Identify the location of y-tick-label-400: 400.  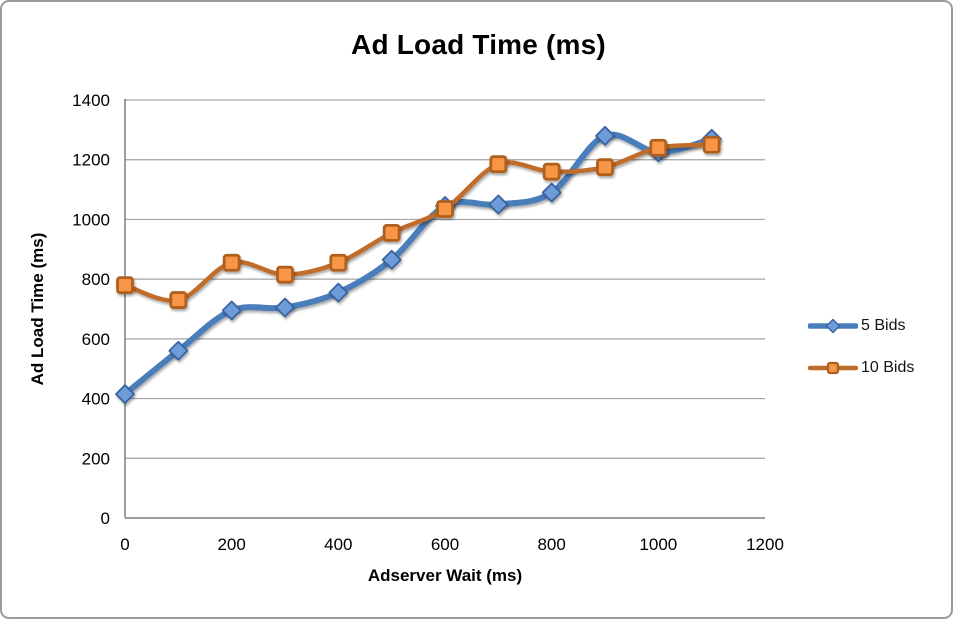
(96, 399).